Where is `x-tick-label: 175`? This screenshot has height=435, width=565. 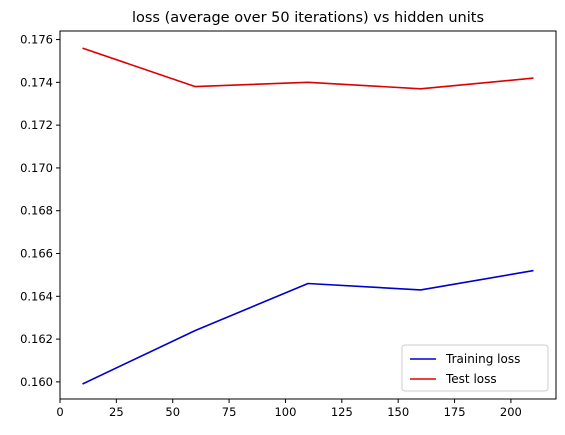 x-tick-label: 175 is located at coordinates (455, 412).